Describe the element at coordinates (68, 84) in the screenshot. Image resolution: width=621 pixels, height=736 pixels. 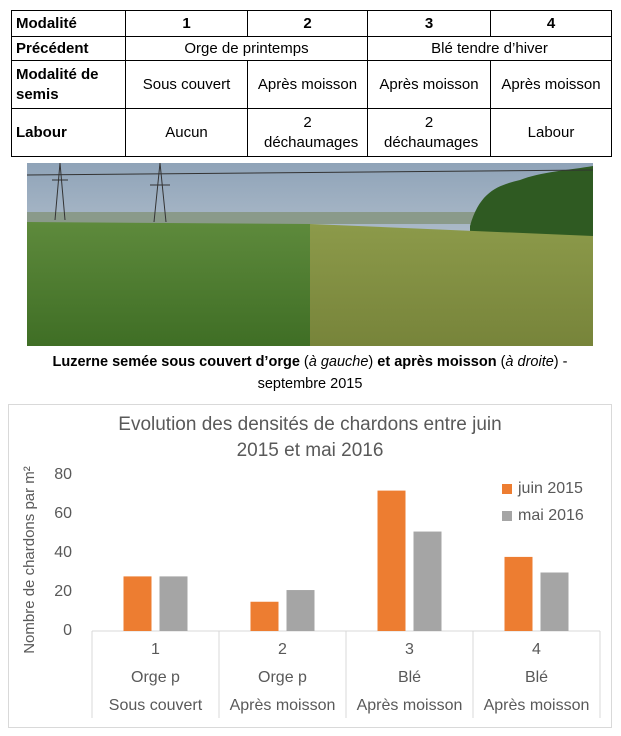
I see `table-cell: Modalité de semis` at that location.